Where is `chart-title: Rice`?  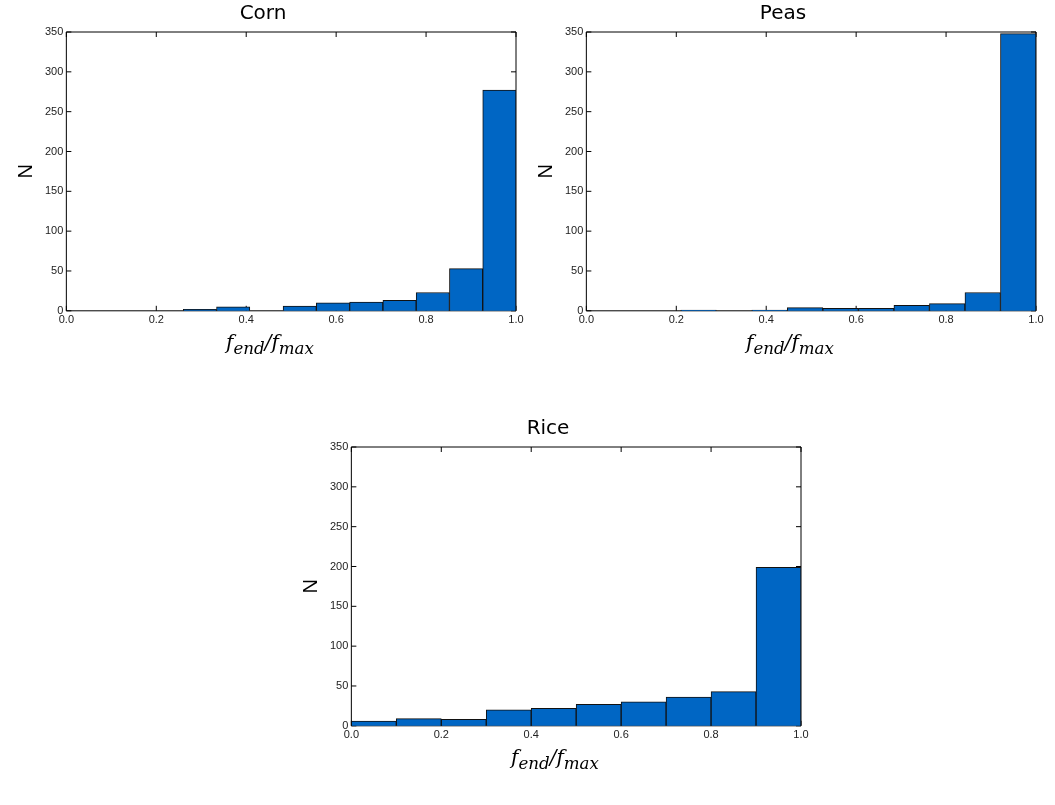 chart-title: Rice is located at coordinates (548, 427).